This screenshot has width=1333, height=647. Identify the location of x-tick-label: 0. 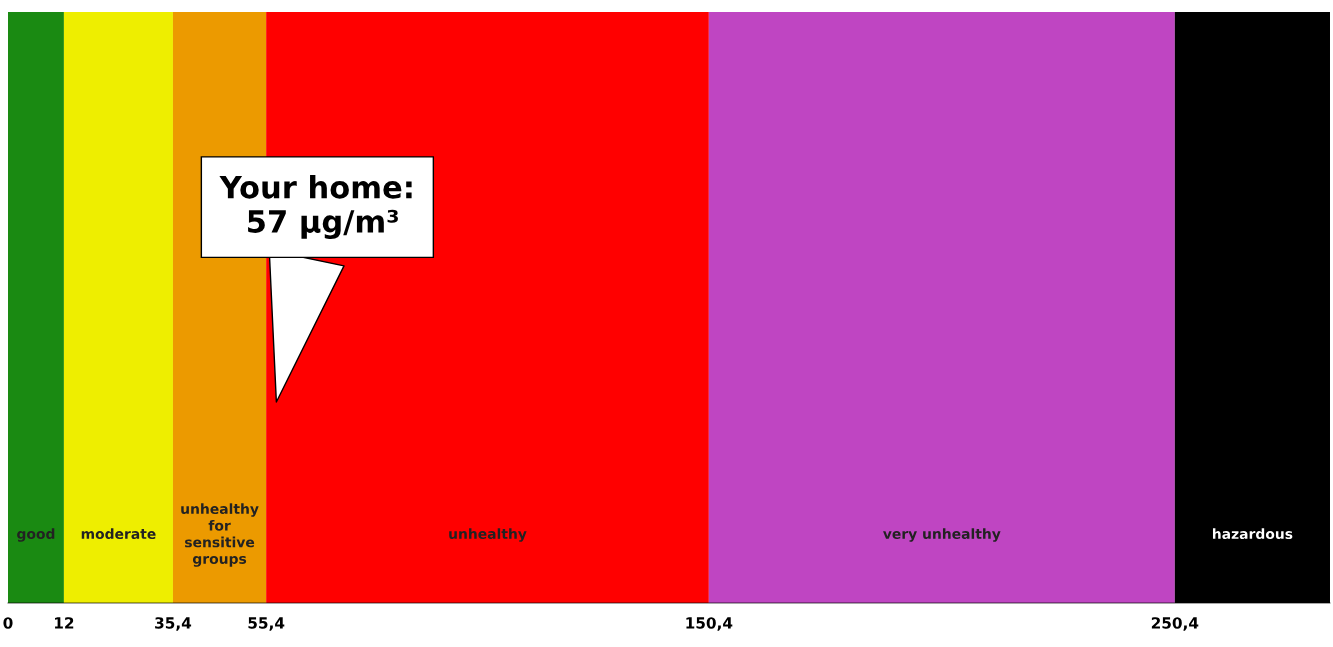
(8, 623).